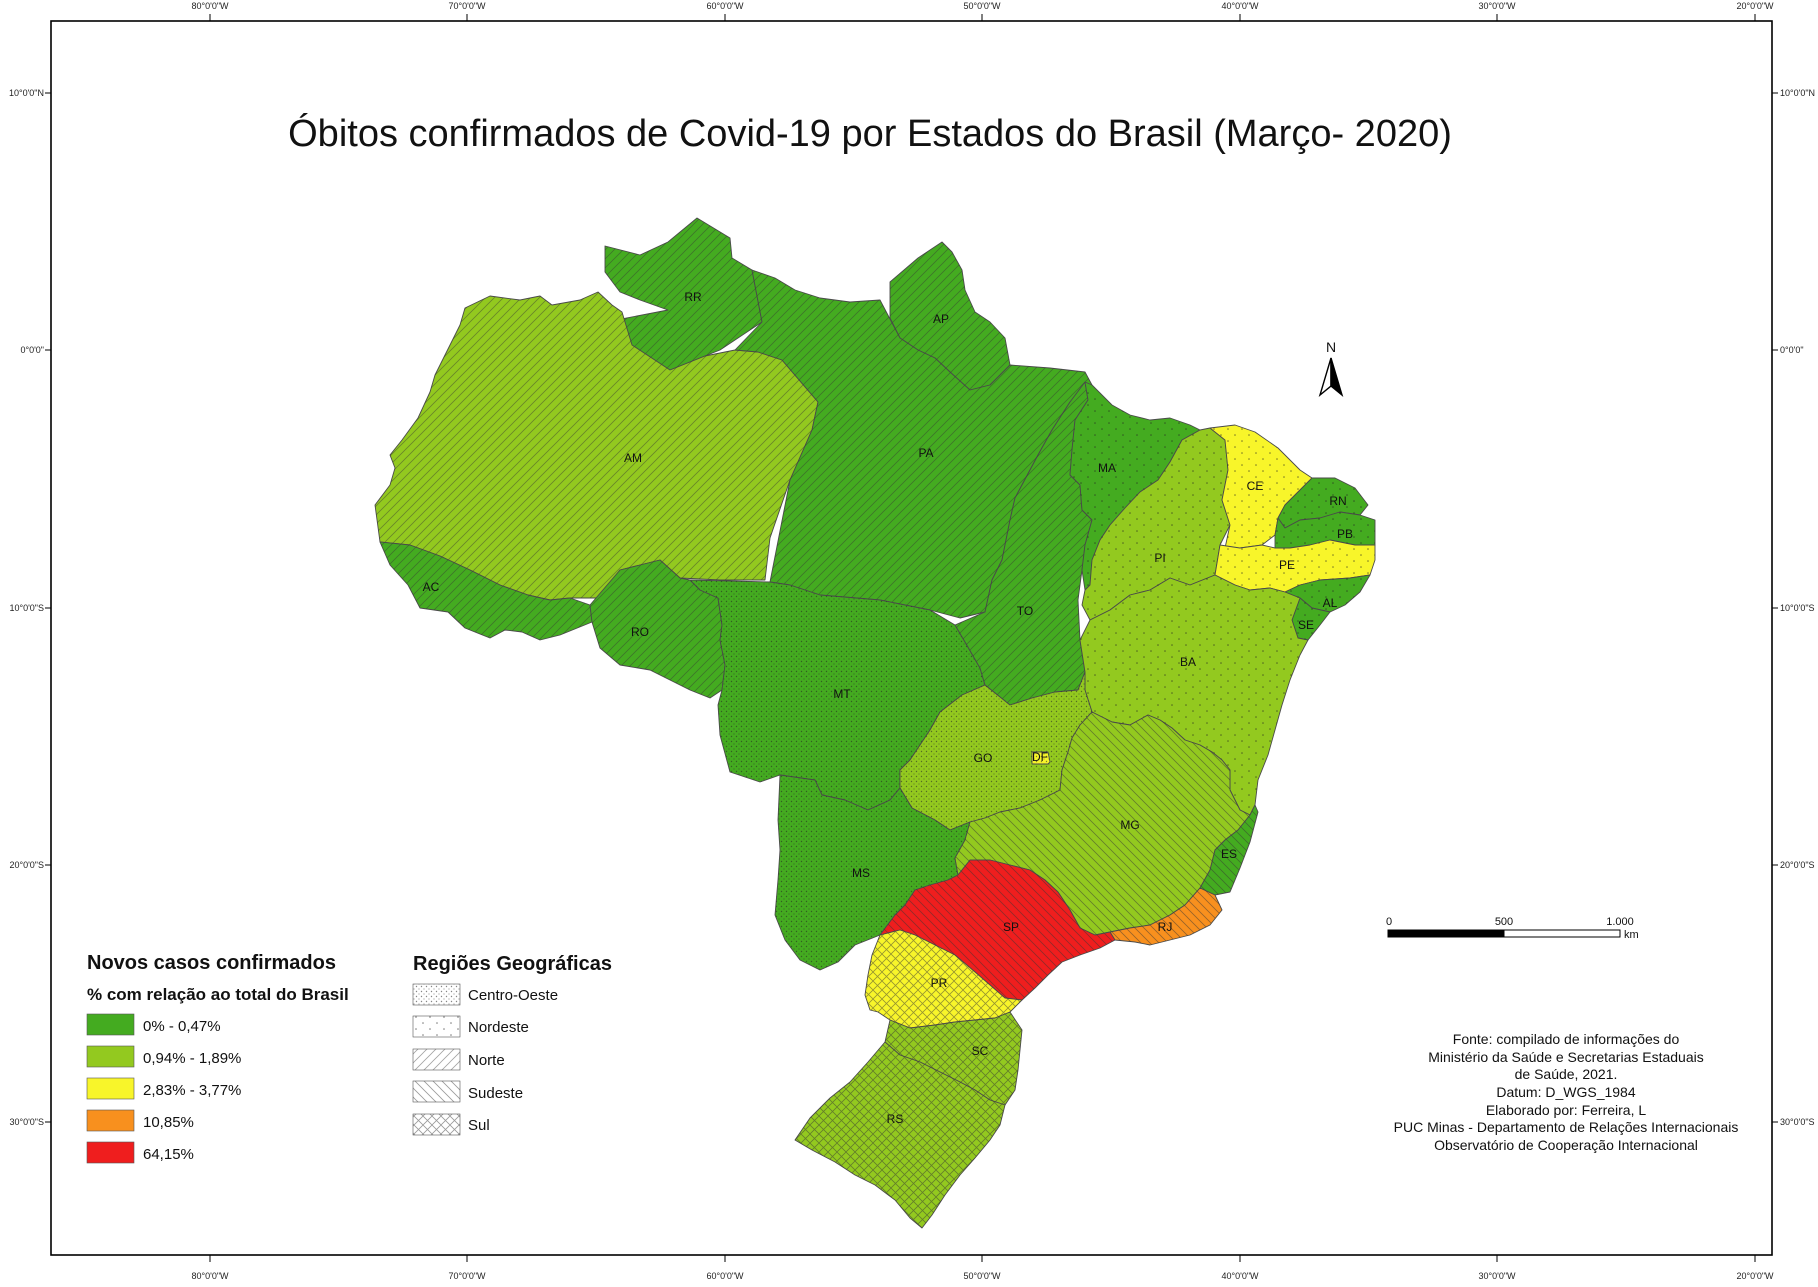  Describe the element at coordinates (218, 994) in the screenshot. I see `legend-subtitle: % com relação ao total do Brasil` at that location.